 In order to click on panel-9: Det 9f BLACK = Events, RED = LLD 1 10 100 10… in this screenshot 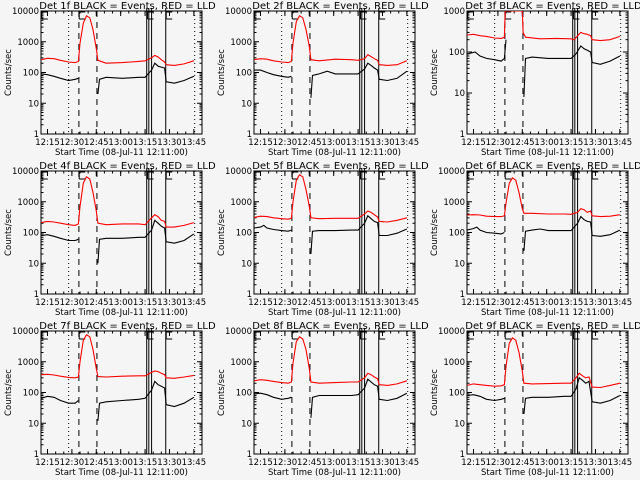, I will do `click(535, 399)`.